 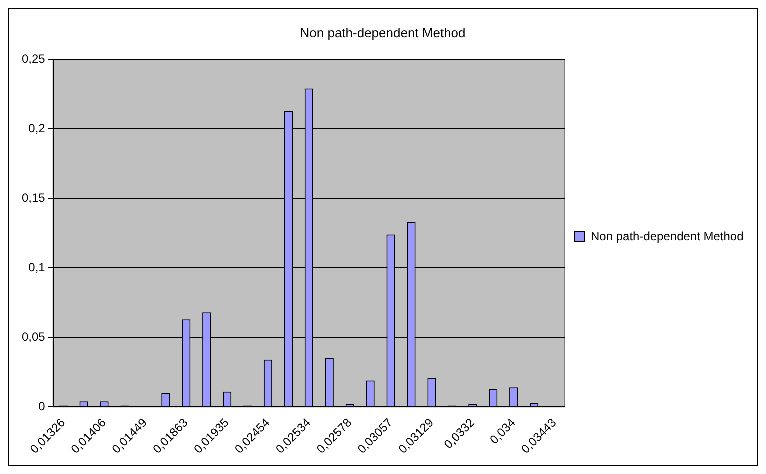 I want to click on y-tick-label: 0, so click(x=42, y=406).